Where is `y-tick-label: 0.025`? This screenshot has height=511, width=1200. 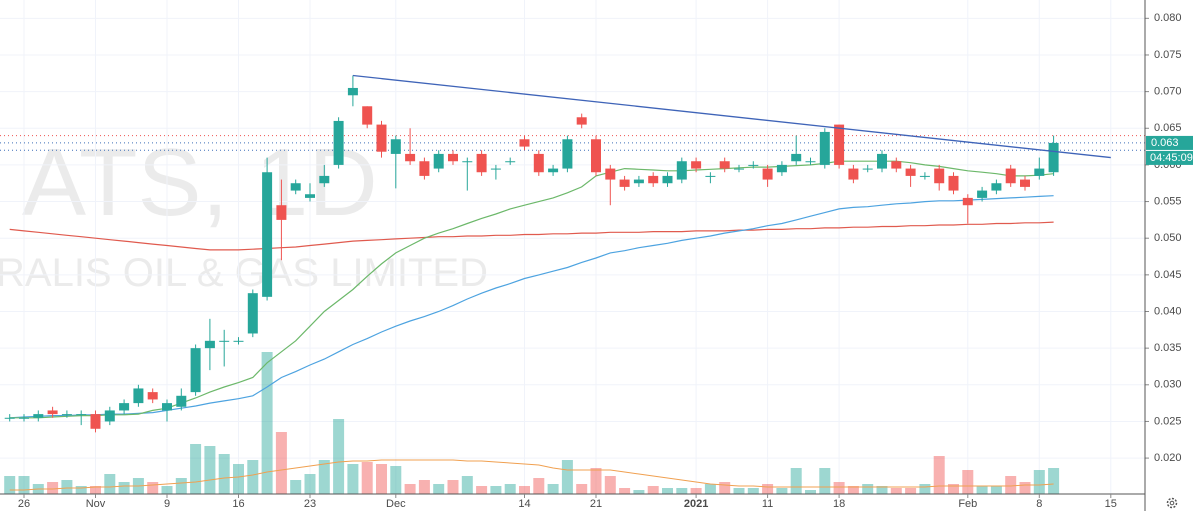 y-tick-label: 0.025 is located at coordinates (1168, 421).